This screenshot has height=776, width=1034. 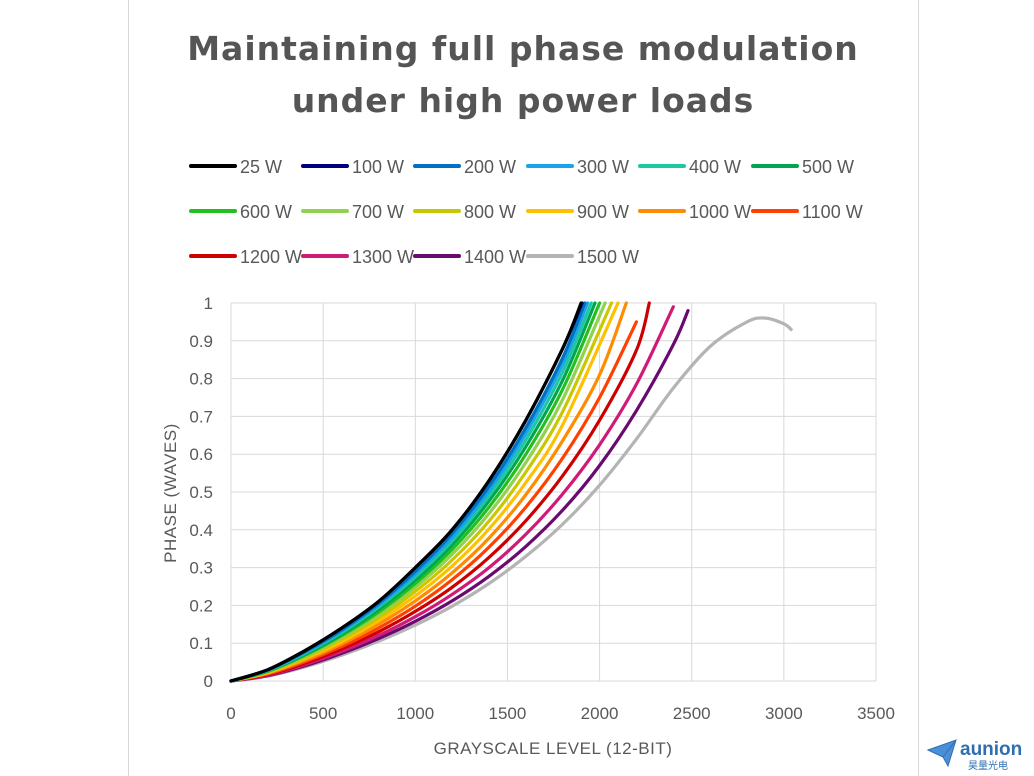 I want to click on legend-label: 25 W, so click(x=261, y=167).